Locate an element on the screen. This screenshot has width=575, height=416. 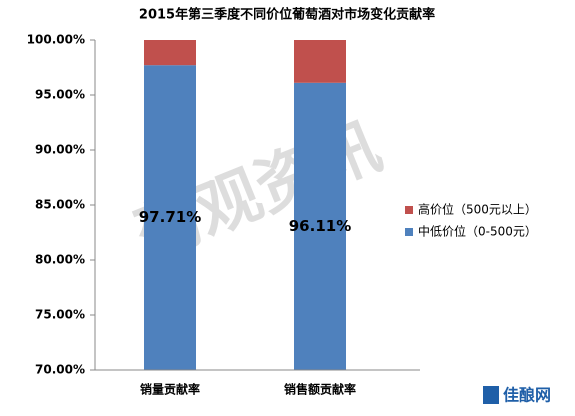
y-tick-label: 100.00% is located at coordinates (56, 40).